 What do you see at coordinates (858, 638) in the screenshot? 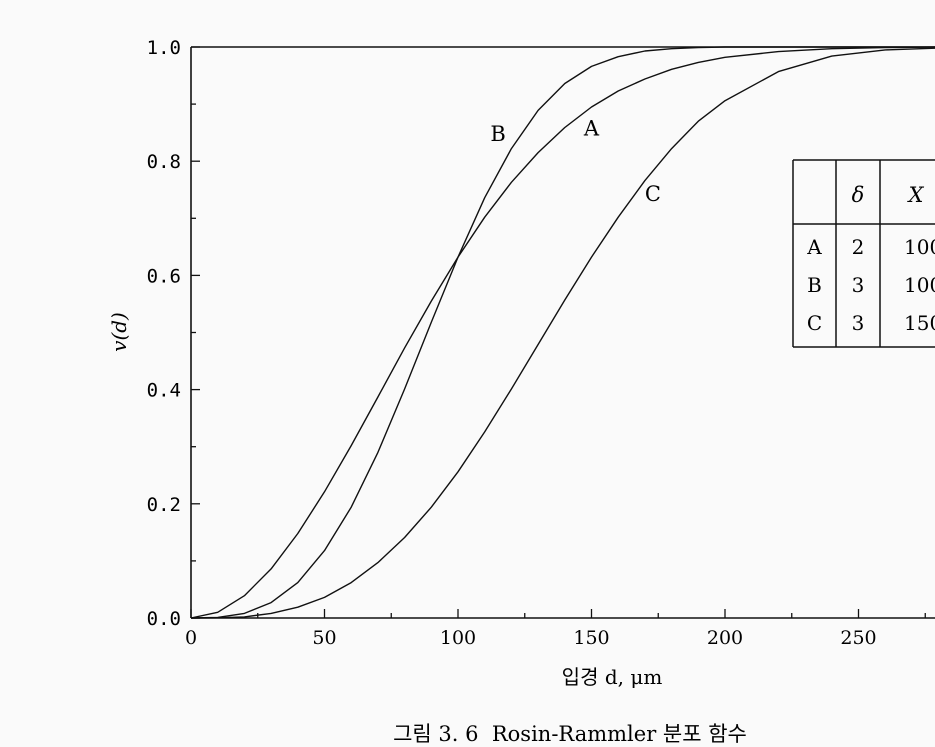
I see `x-tick-label: 250` at bounding box center [858, 638].